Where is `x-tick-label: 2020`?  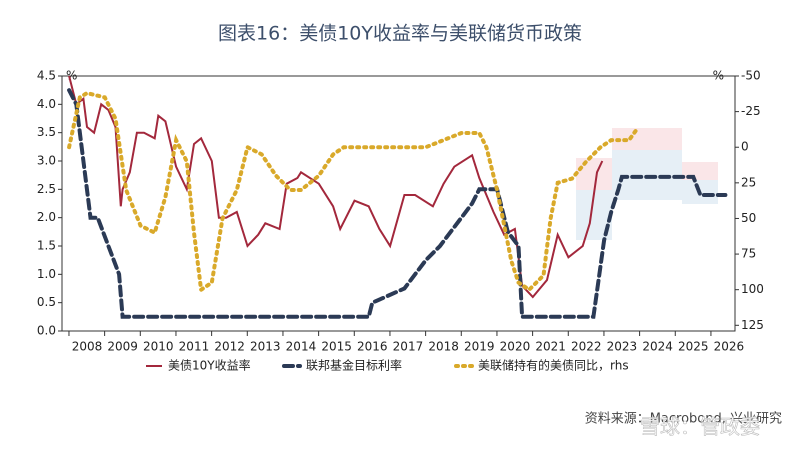 x-tick-label: 2020 is located at coordinates (515, 347).